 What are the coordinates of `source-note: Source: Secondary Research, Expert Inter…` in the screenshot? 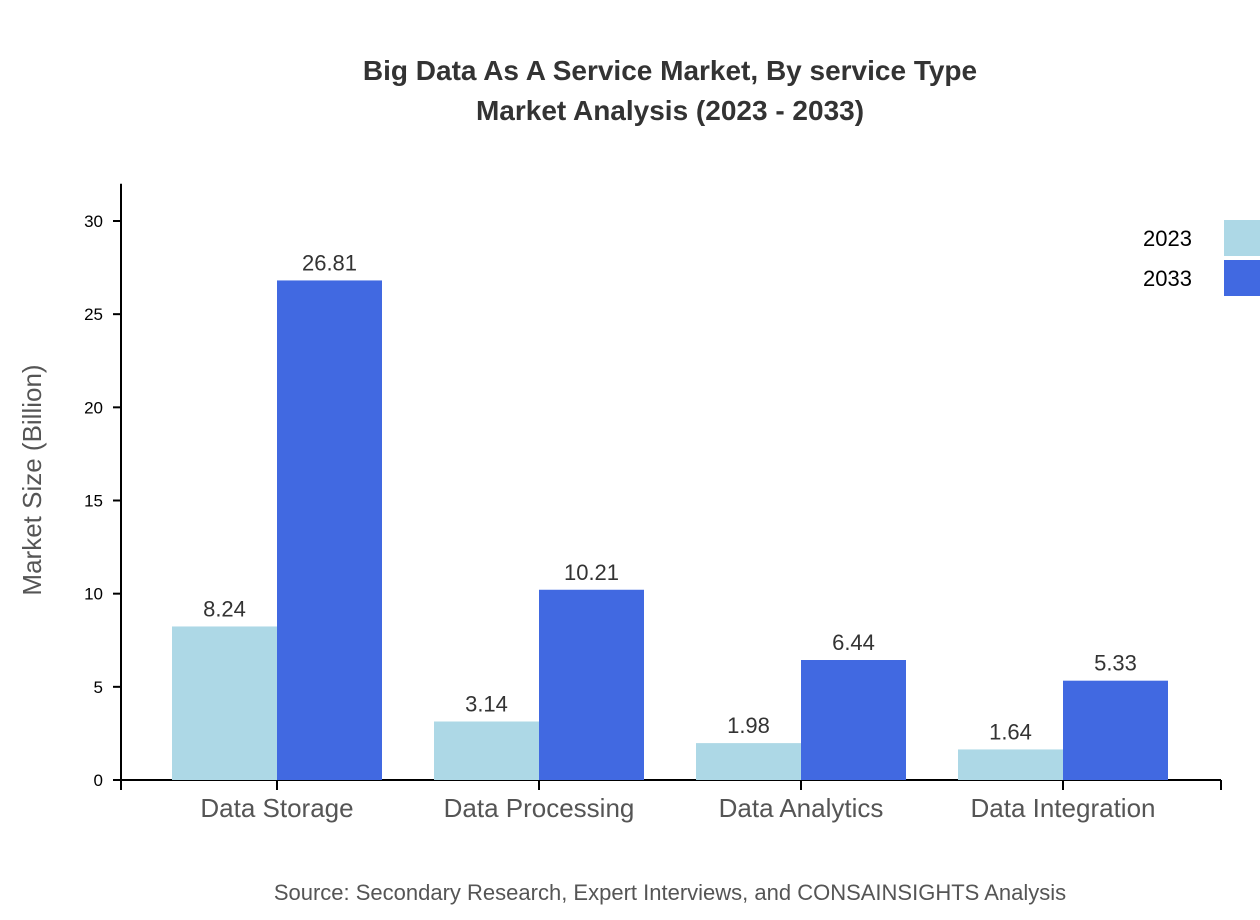 It's located at (670, 892).